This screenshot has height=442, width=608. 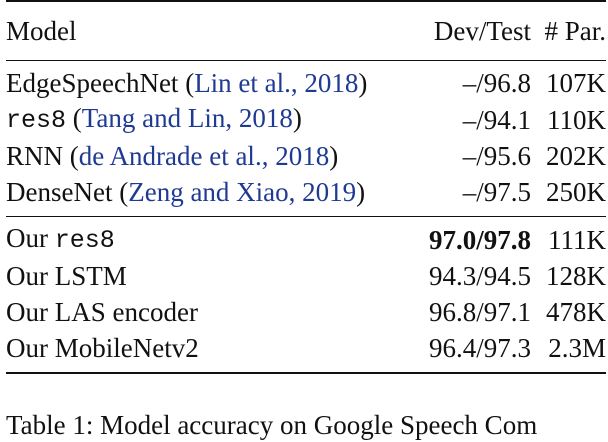 What do you see at coordinates (92, 83) in the screenshot?
I see `model-name: EdgeSpeechNet` at bounding box center [92, 83].